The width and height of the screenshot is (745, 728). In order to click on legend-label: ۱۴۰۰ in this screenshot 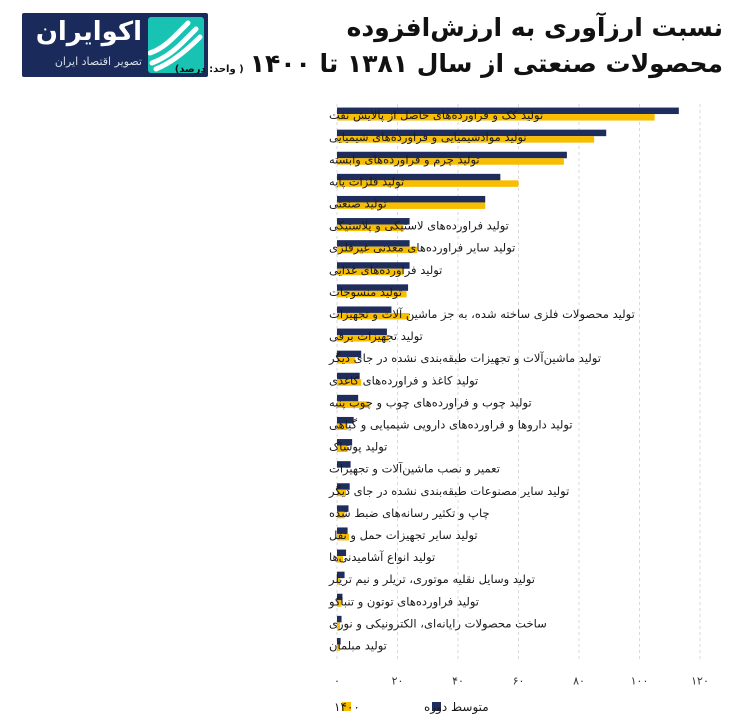, I will do `click(347, 707)`.